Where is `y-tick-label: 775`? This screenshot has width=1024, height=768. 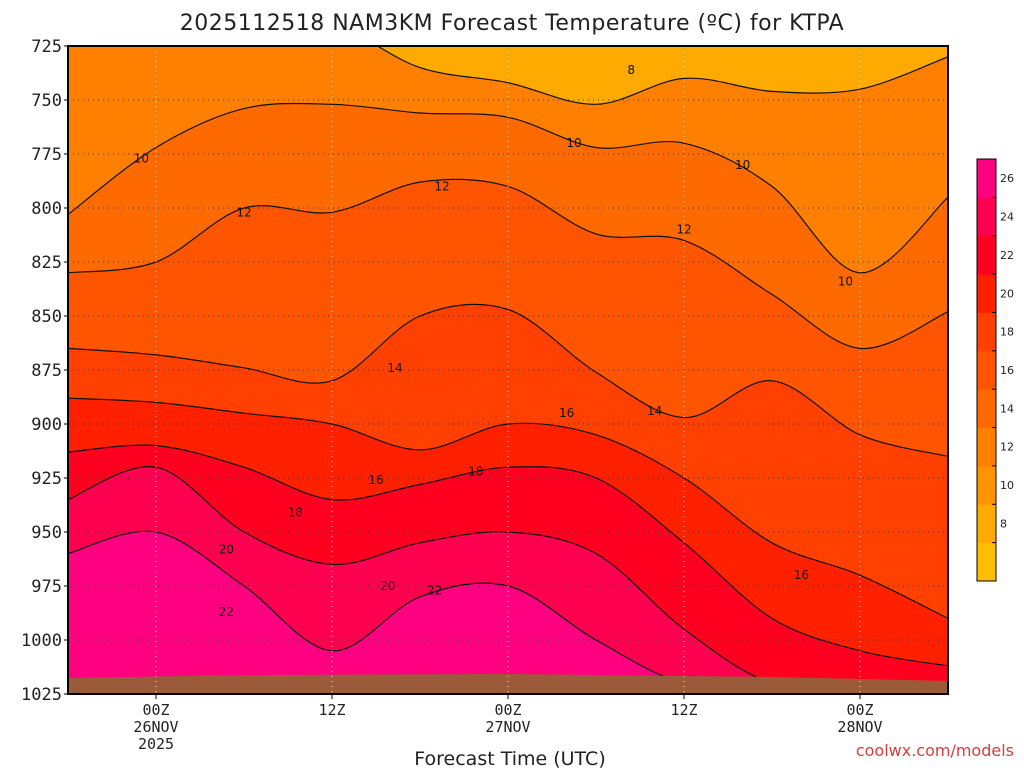 y-tick-label: 775 is located at coordinates (46, 155).